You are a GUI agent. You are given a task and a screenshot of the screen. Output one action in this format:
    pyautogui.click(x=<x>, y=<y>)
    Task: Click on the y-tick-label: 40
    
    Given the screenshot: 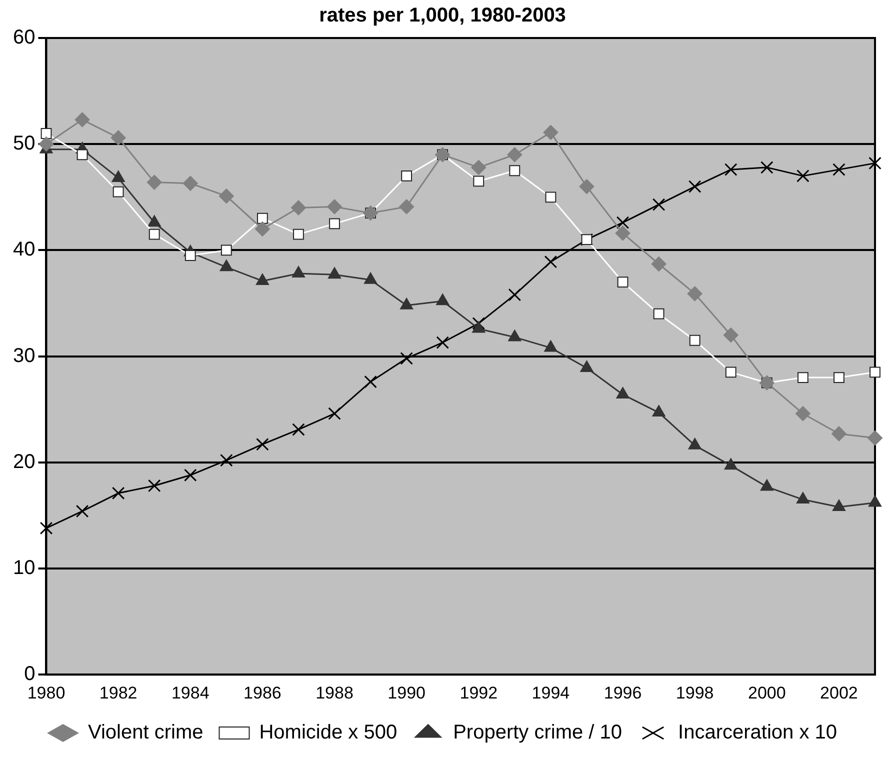 What is the action you would take?
    pyautogui.click(x=24, y=249)
    